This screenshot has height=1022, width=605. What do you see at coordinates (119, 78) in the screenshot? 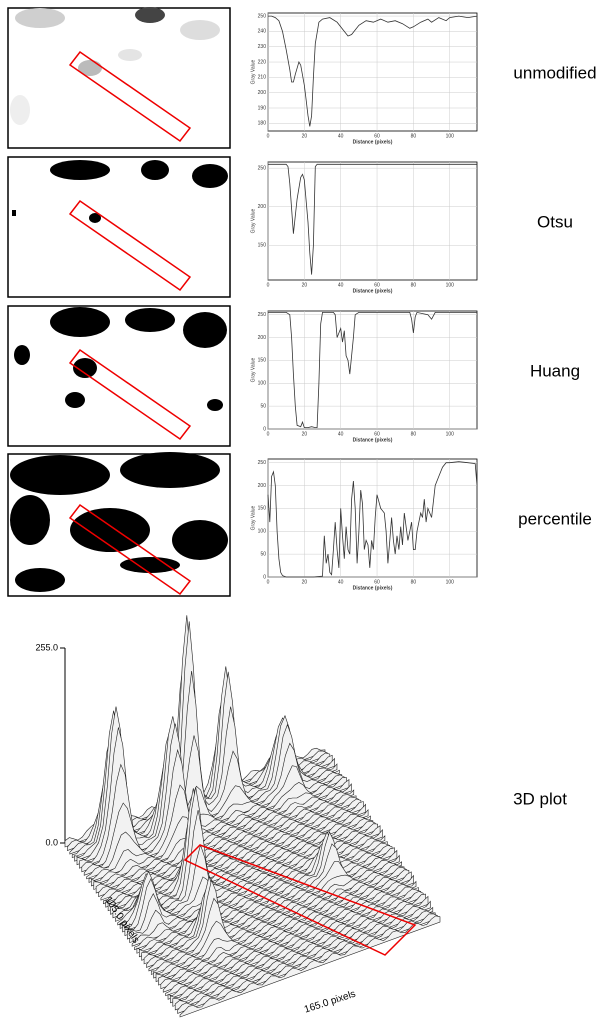
I see `image-unmodified` at bounding box center [119, 78].